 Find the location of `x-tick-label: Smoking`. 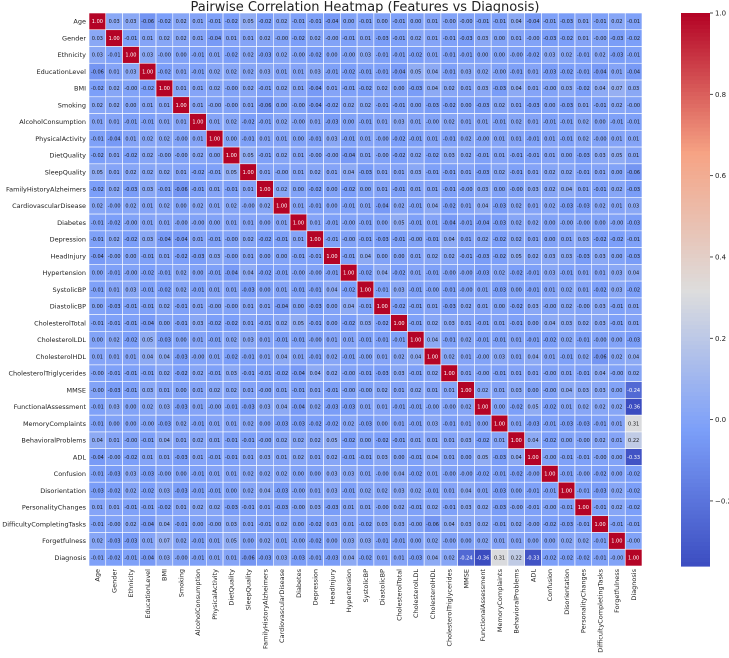

x-tick-label: Smoking is located at coordinates (181, 583).